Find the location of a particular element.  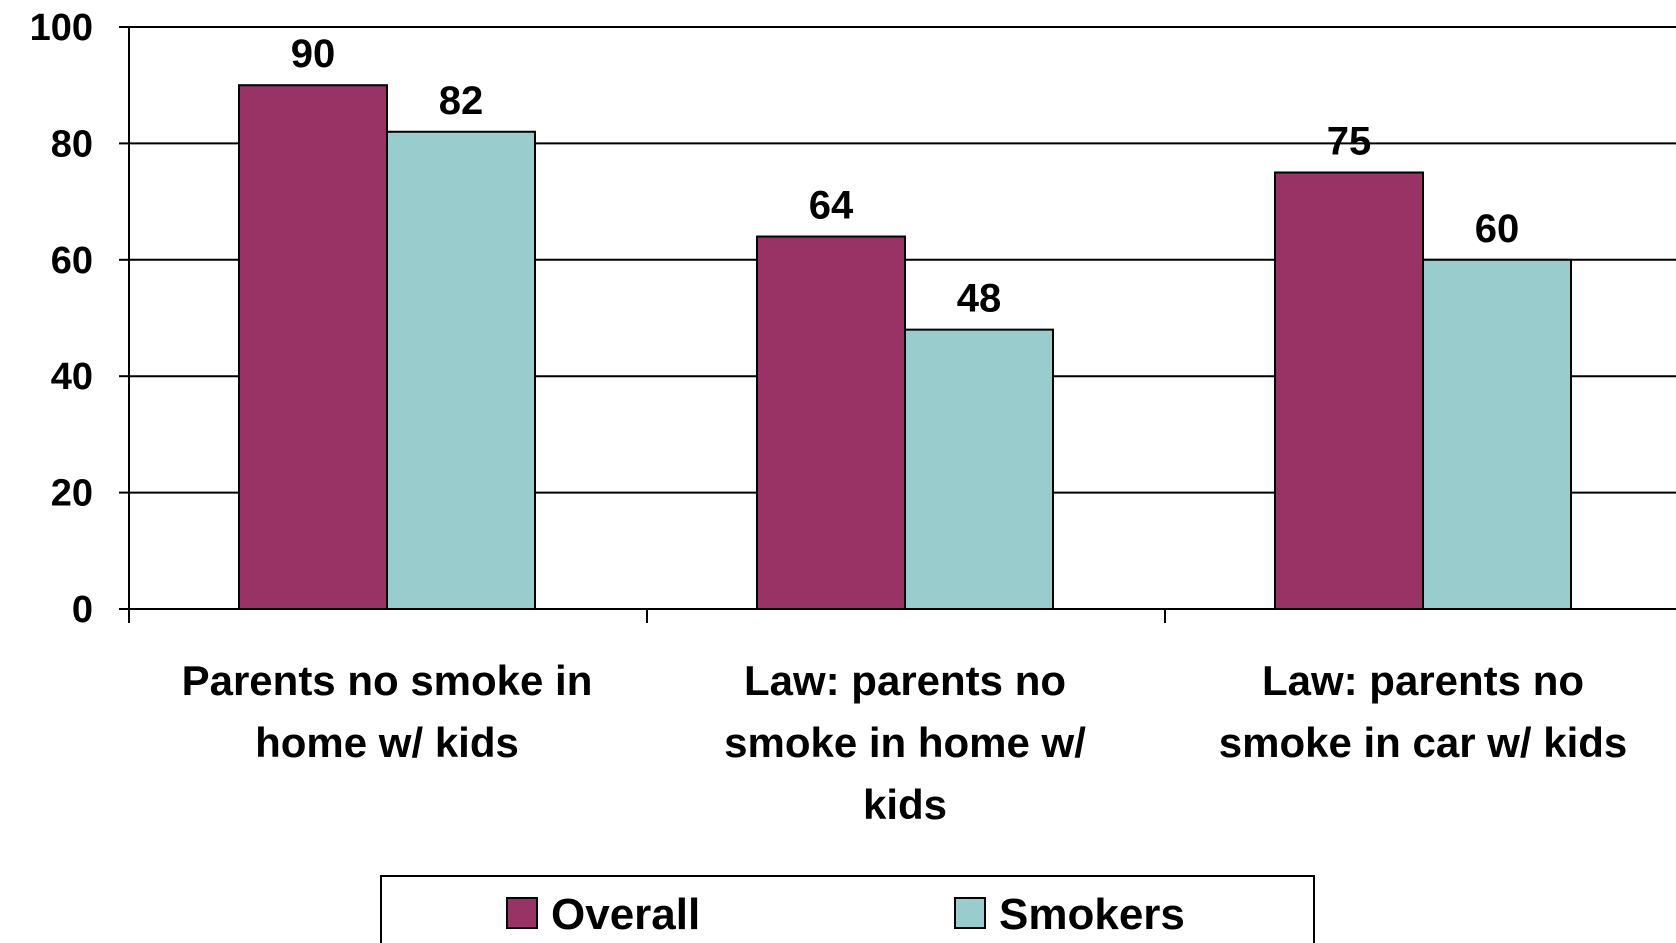

y-tick-label: 100 is located at coordinates (61, 28).